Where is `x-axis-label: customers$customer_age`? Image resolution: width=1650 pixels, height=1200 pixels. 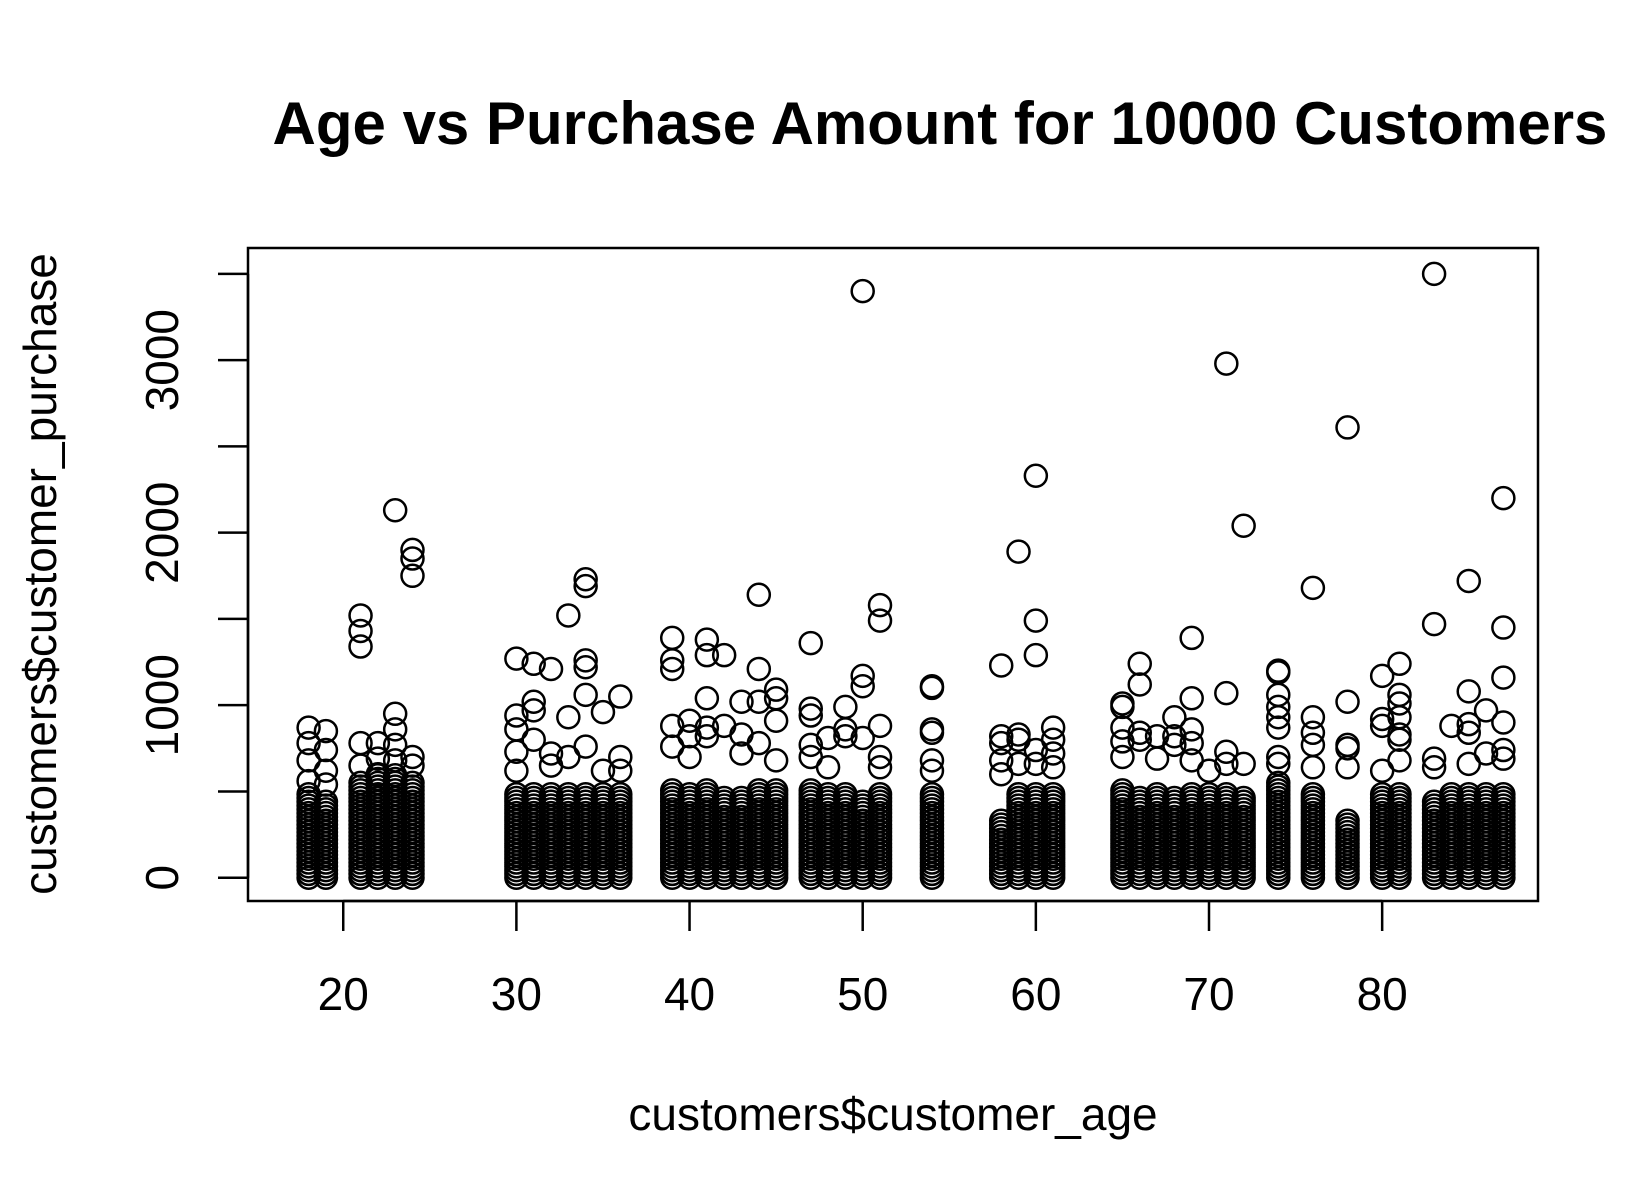
x-axis-label: customers$customer_age is located at coordinates (892, 1114).